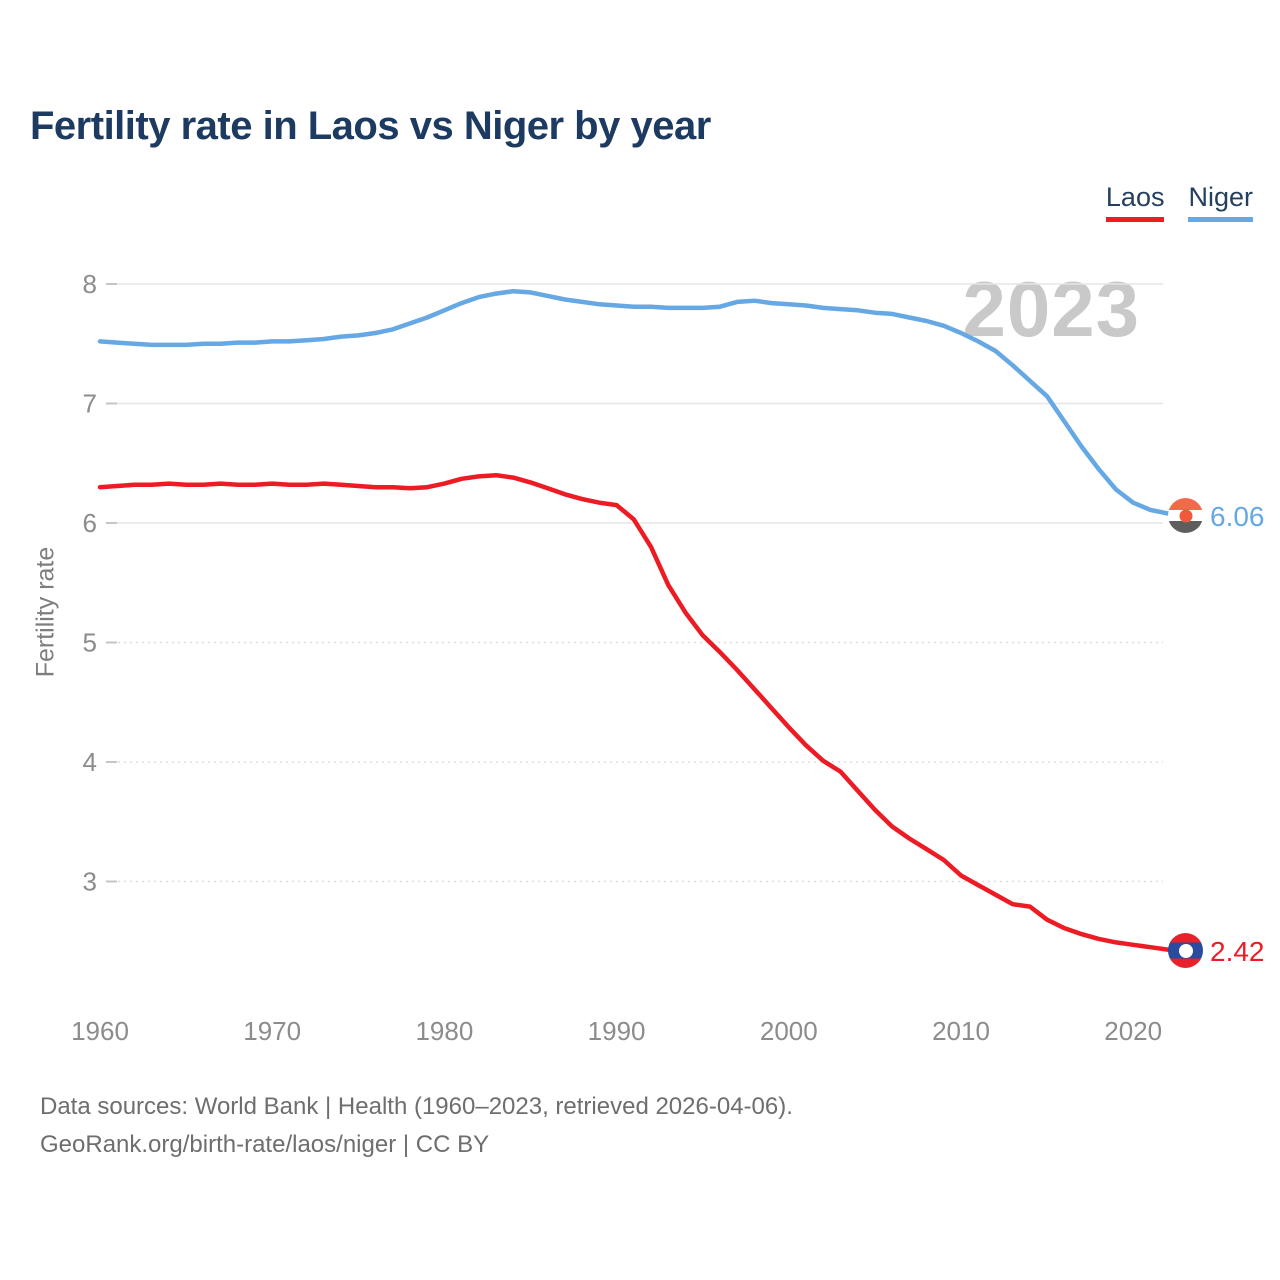  I want to click on y-tick-label: 6, so click(90, 523).